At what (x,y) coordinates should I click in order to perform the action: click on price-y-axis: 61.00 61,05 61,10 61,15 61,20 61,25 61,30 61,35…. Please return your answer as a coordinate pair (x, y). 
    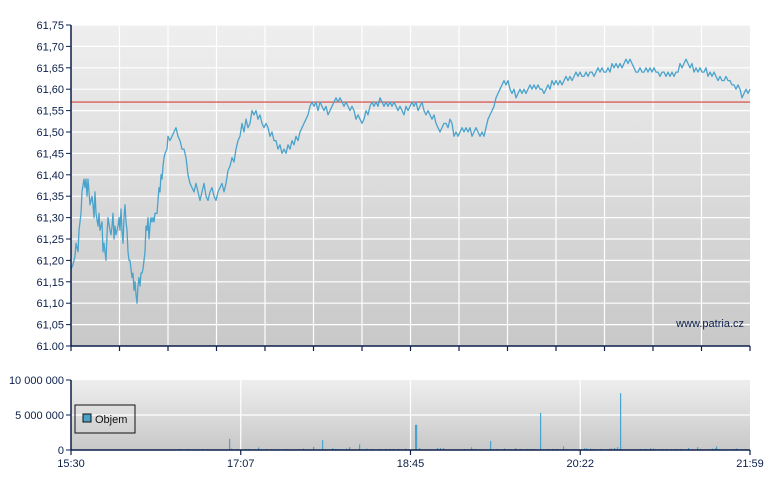
    Looking at the image, I should click on (54, 186).